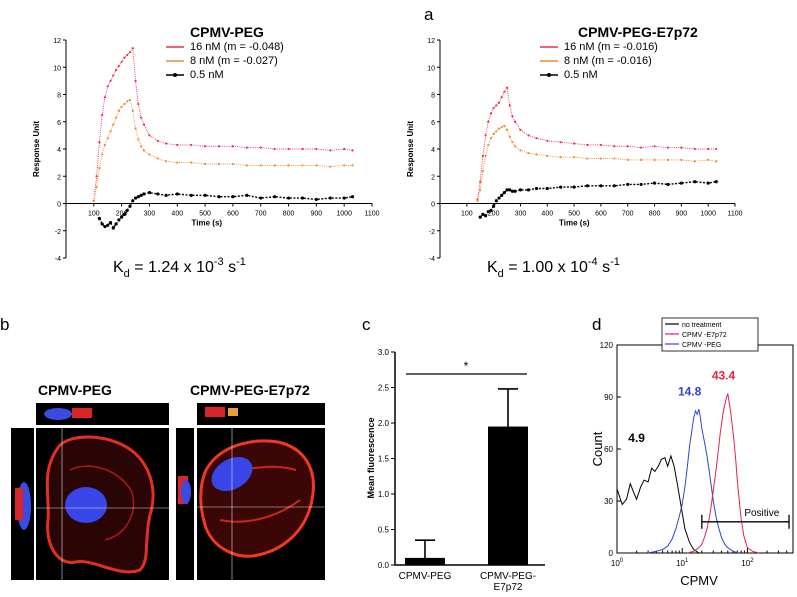 This screenshot has height=597, width=797. Describe the element at coordinates (492, 267) in the screenshot. I see `kd-part: K` at that location.